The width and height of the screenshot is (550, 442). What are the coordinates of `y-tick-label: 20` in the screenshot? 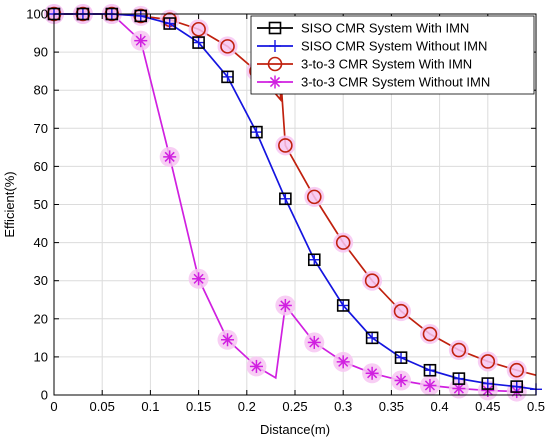 It's located at (41, 318).